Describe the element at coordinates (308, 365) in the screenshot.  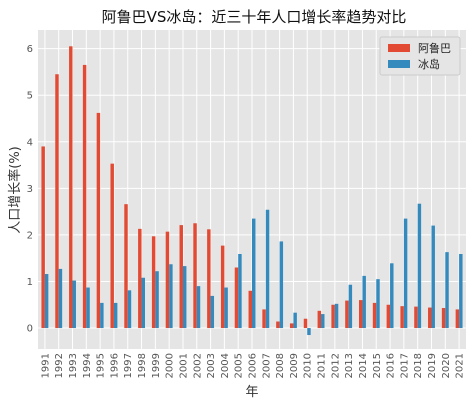
I see `x-tick-label: 2010` at that location.